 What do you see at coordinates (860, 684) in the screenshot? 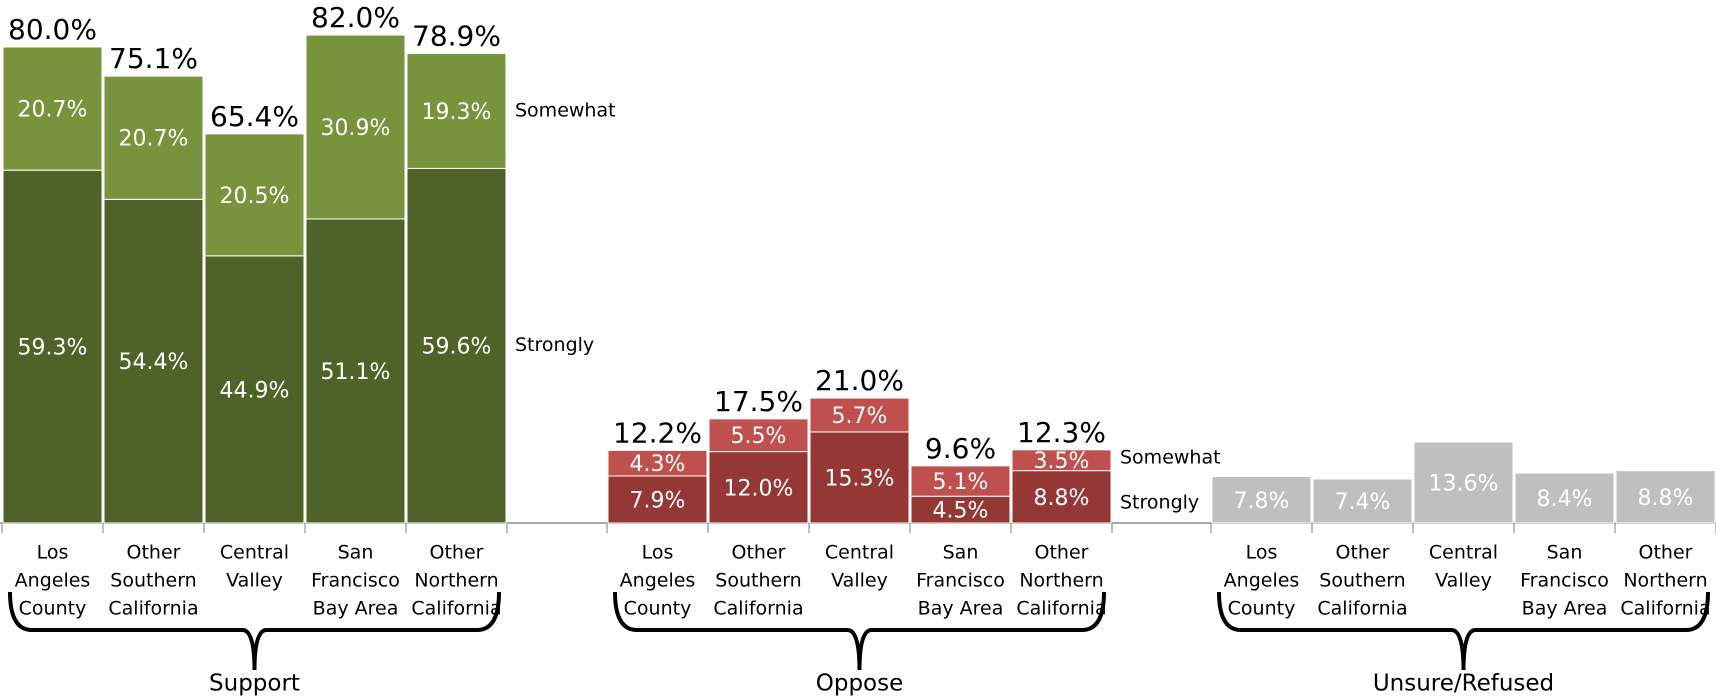
I see `group-label: Oppose` at bounding box center [860, 684].